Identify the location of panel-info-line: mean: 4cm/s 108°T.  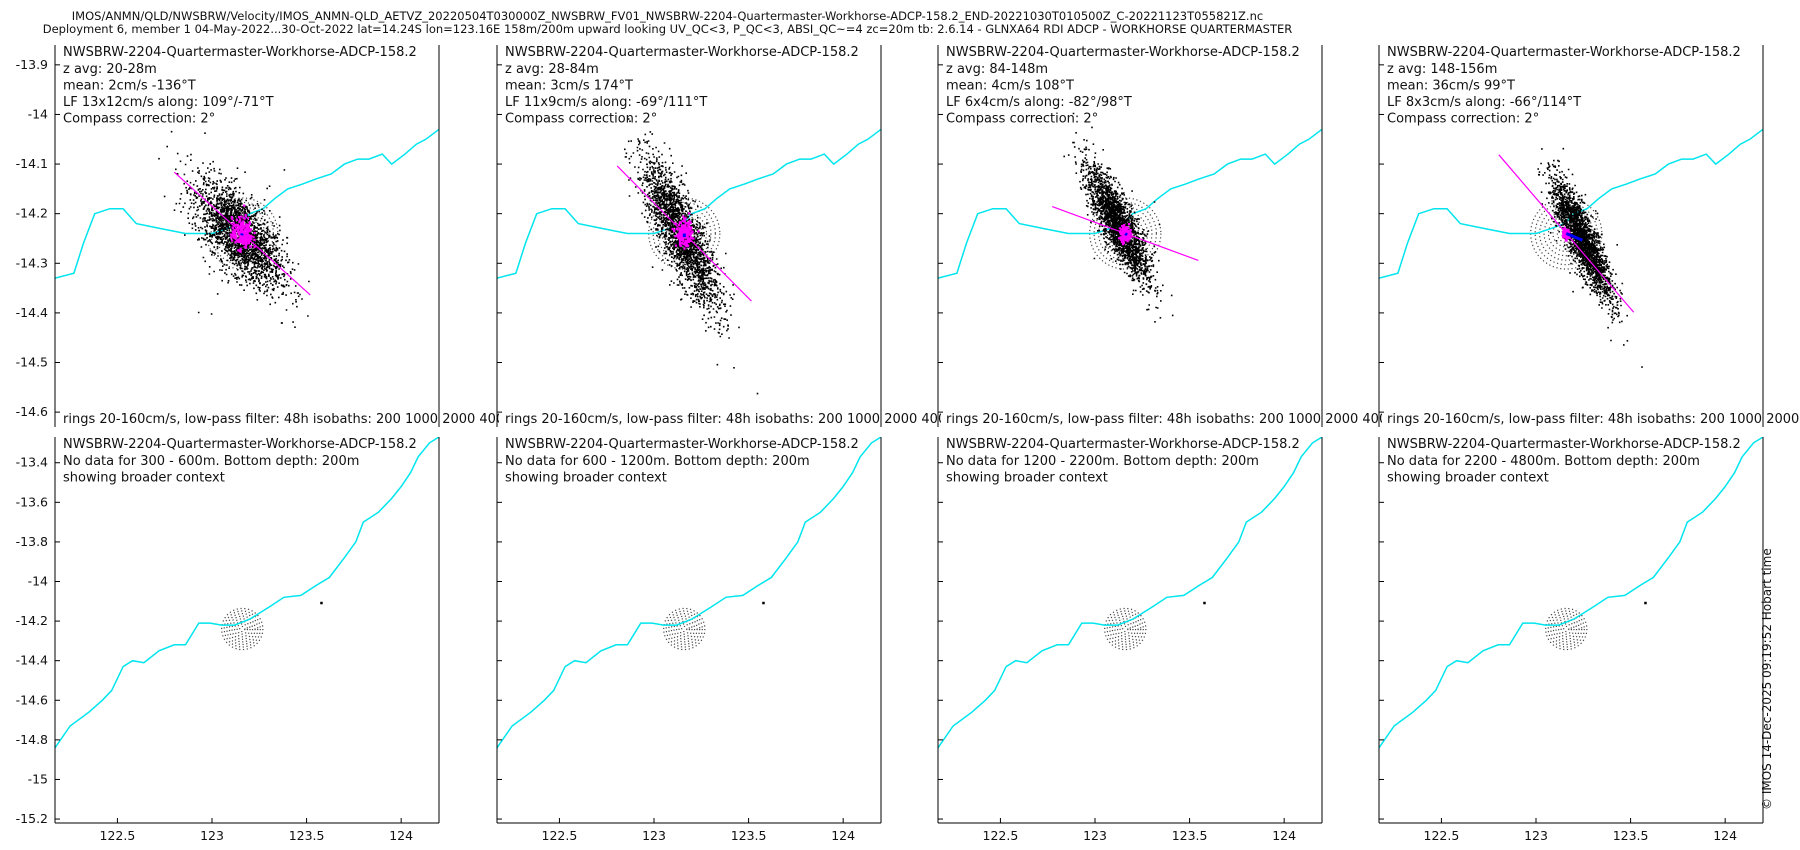
(1010, 86).